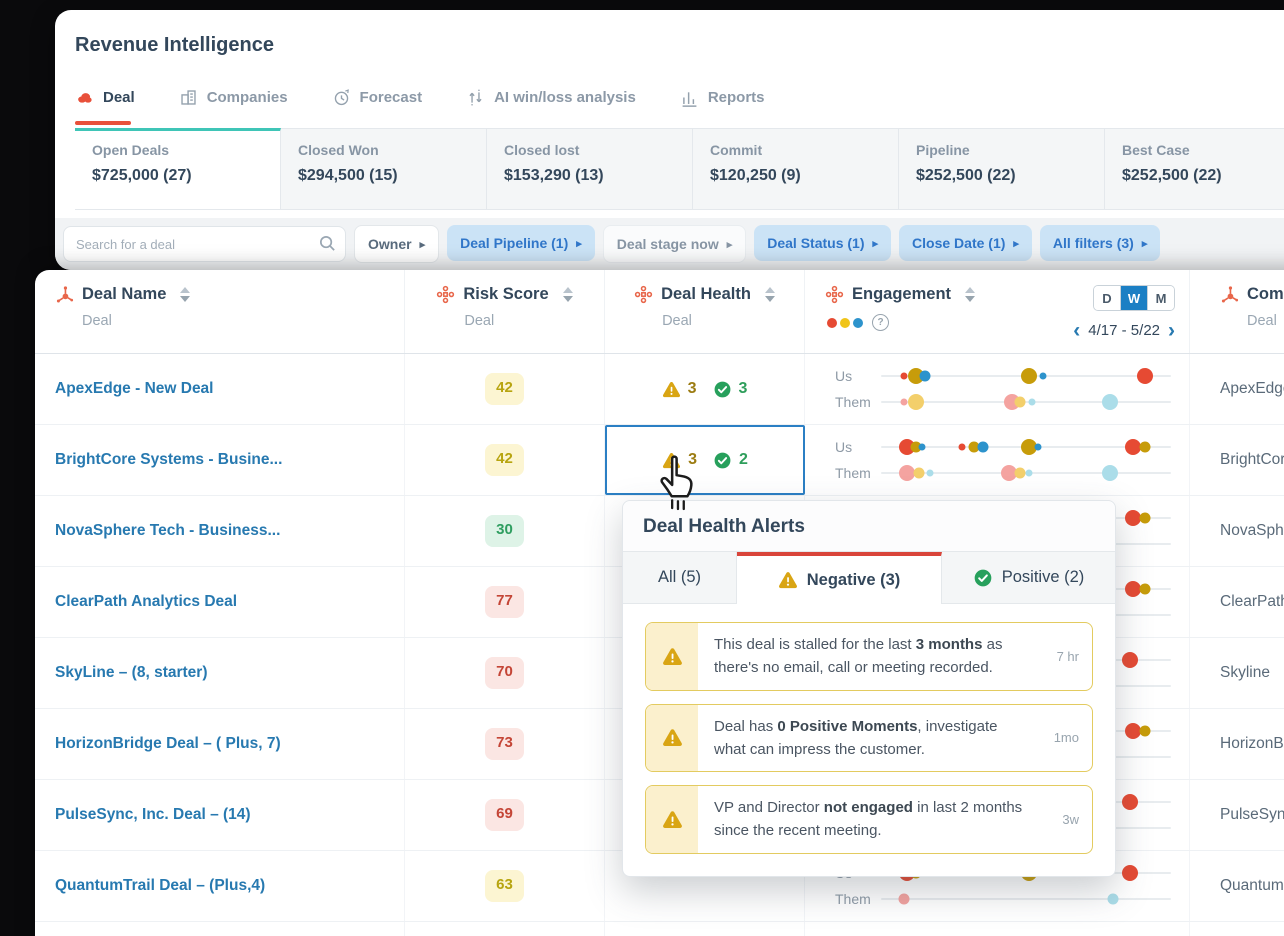 The image size is (1284, 936). I want to click on risk-score-cell, so click(505, 929).